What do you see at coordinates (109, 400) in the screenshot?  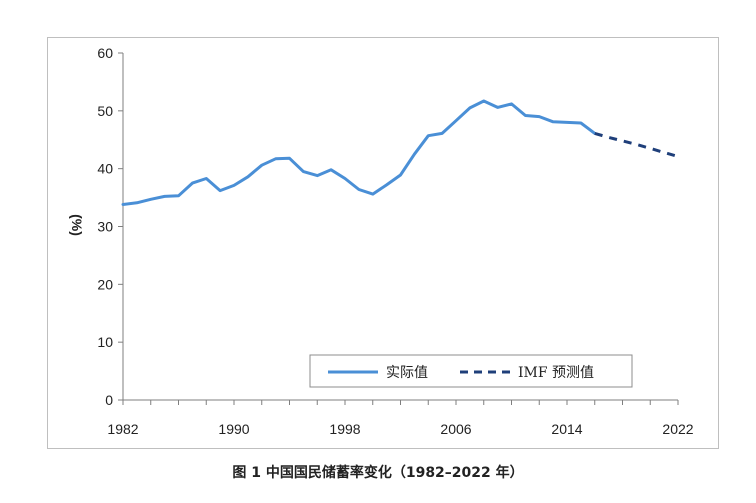 I see `y-tick-label: 0` at bounding box center [109, 400].